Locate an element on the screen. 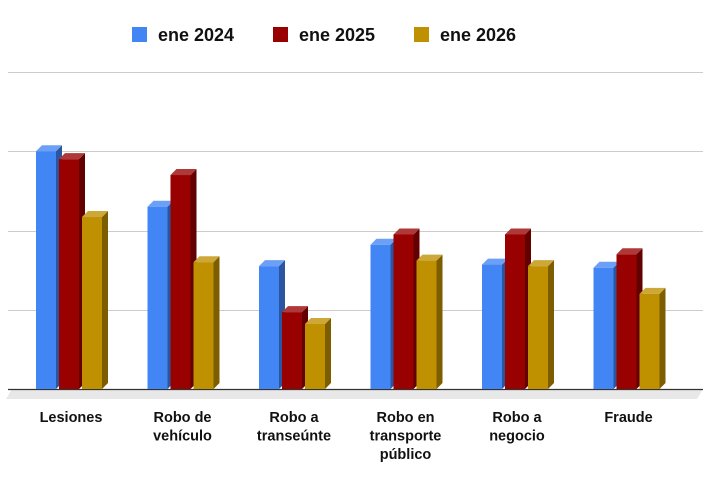 The width and height of the screenshot is (728, 488). legend-item: ene 2024 is located at coordinates (183, 35).